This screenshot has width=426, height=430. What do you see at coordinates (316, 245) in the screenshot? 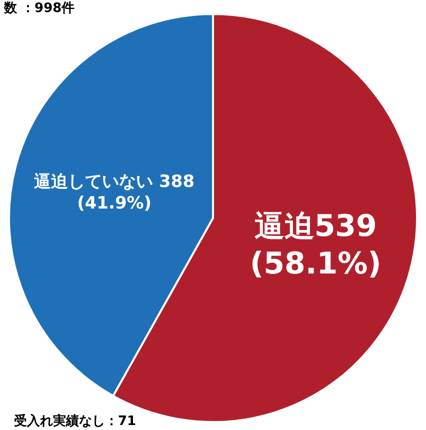
I see `slice-label: 逼迫539 (58.1%)` at bounding box center [316, 245].